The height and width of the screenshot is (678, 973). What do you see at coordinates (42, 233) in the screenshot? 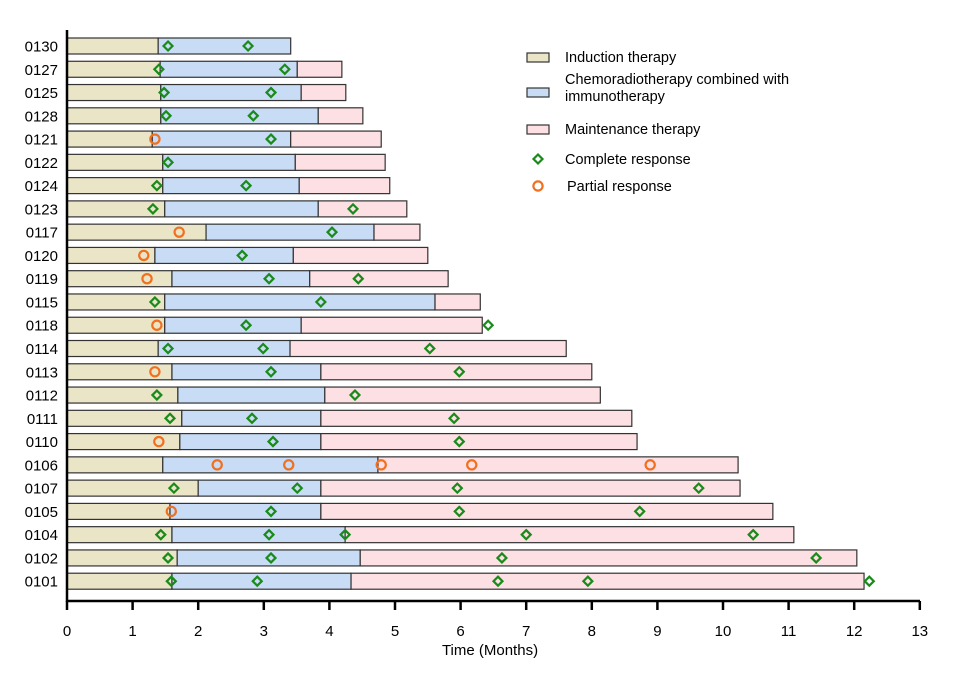
I see `patient-label: 0117` at bounding box center [42, 233].